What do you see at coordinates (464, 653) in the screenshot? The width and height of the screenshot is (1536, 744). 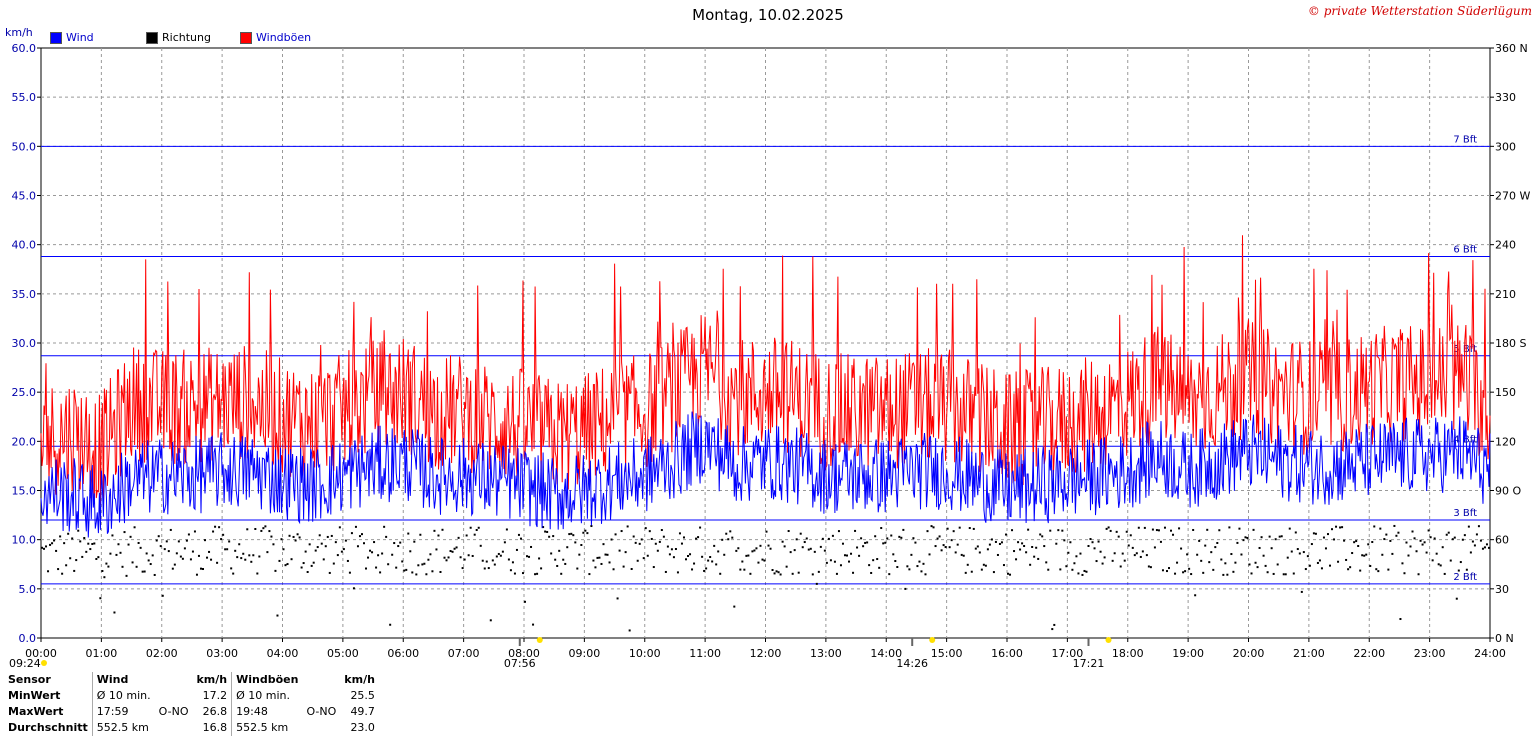 I see `x-tick-label: 07:00` at bounding box center [464, 653].